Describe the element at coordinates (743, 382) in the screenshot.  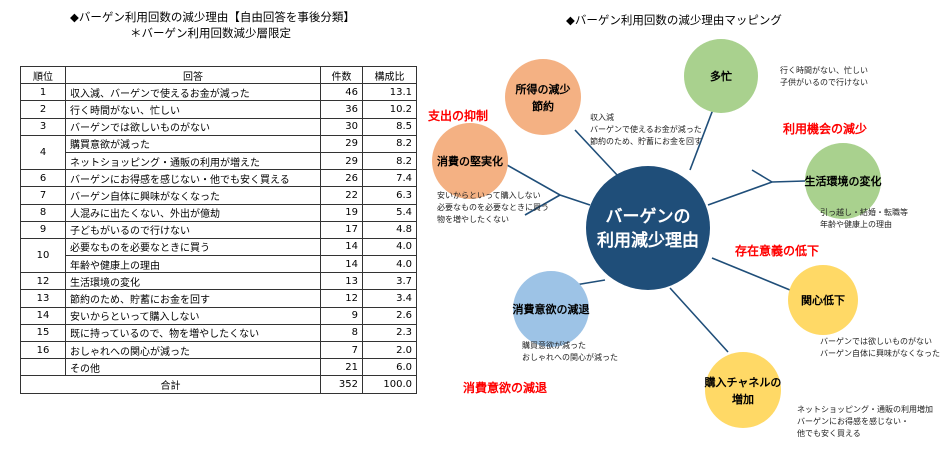
I see `node-label-channel: 購入チャネルの` at that location.